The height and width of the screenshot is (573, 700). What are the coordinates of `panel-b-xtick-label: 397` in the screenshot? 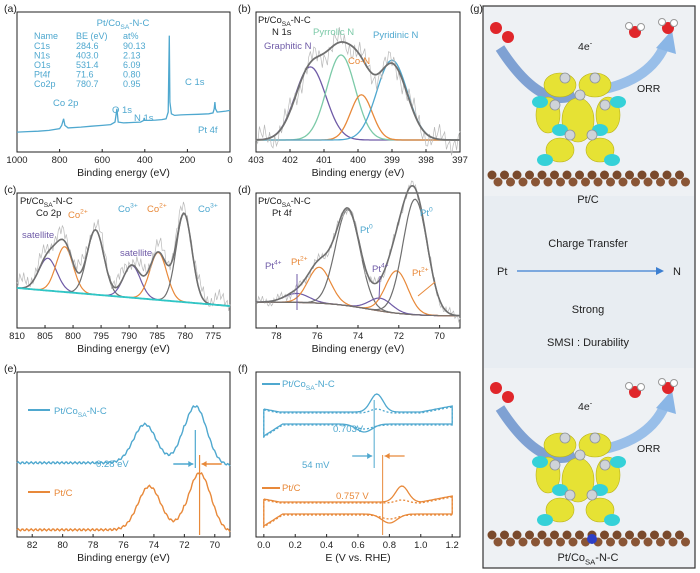 It's located at (460, 160).